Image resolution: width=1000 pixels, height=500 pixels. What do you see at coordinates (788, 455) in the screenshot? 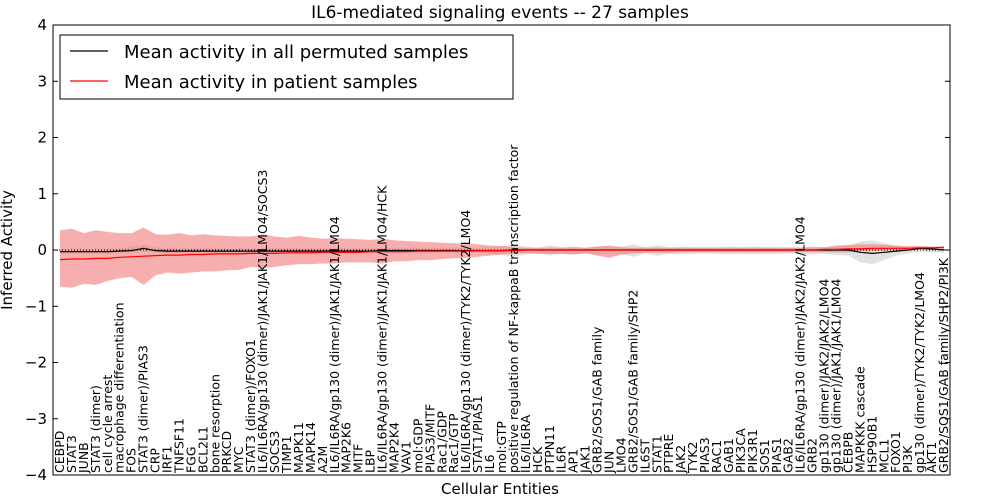
I see `x-category-label: GAB2` at bounding box center [788, 455].